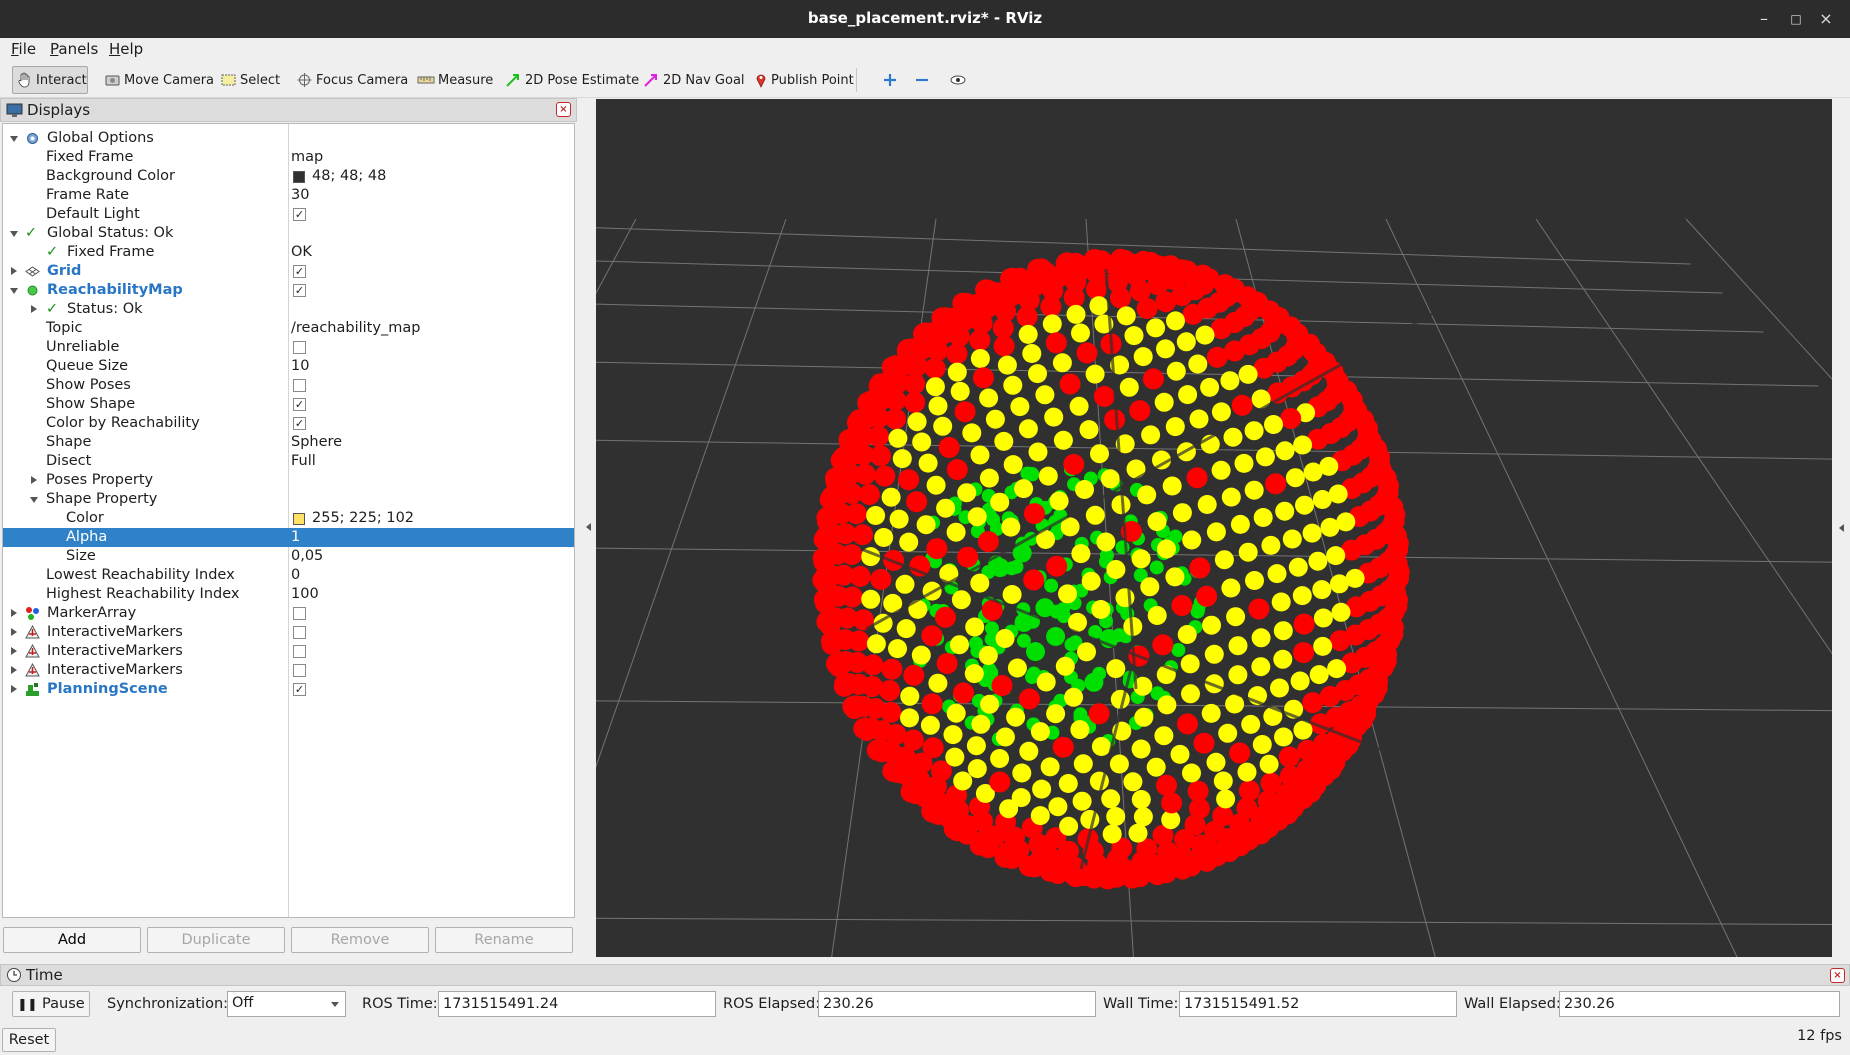  Describe the element at coordinates (360, 940) in the screenshot. I see `remove-display-button: Remove` at that location.